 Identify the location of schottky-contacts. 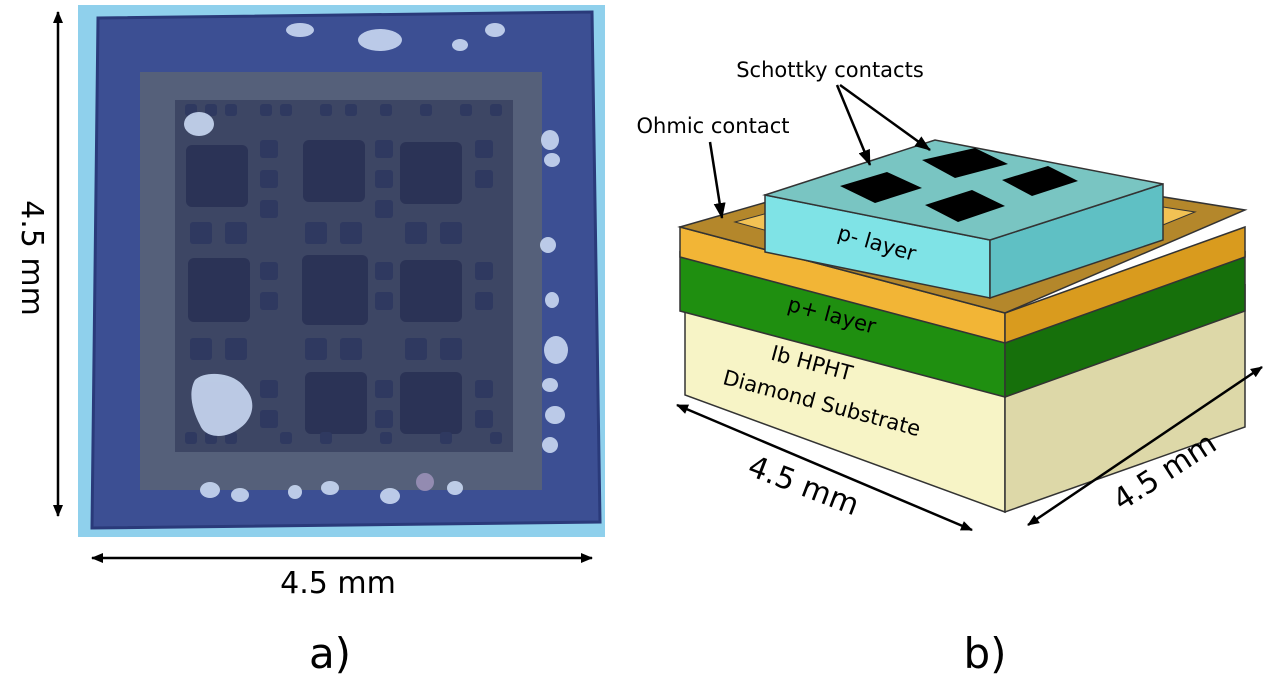
(959, 185).